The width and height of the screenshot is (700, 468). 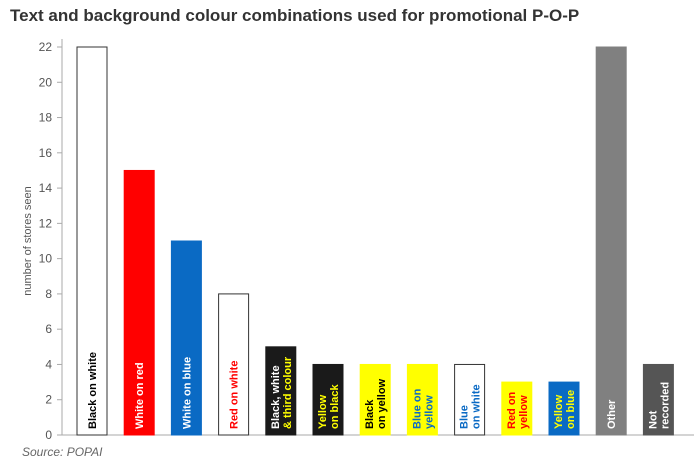 I want to click on y-tick-label: 4, so click(x=48, y=364).